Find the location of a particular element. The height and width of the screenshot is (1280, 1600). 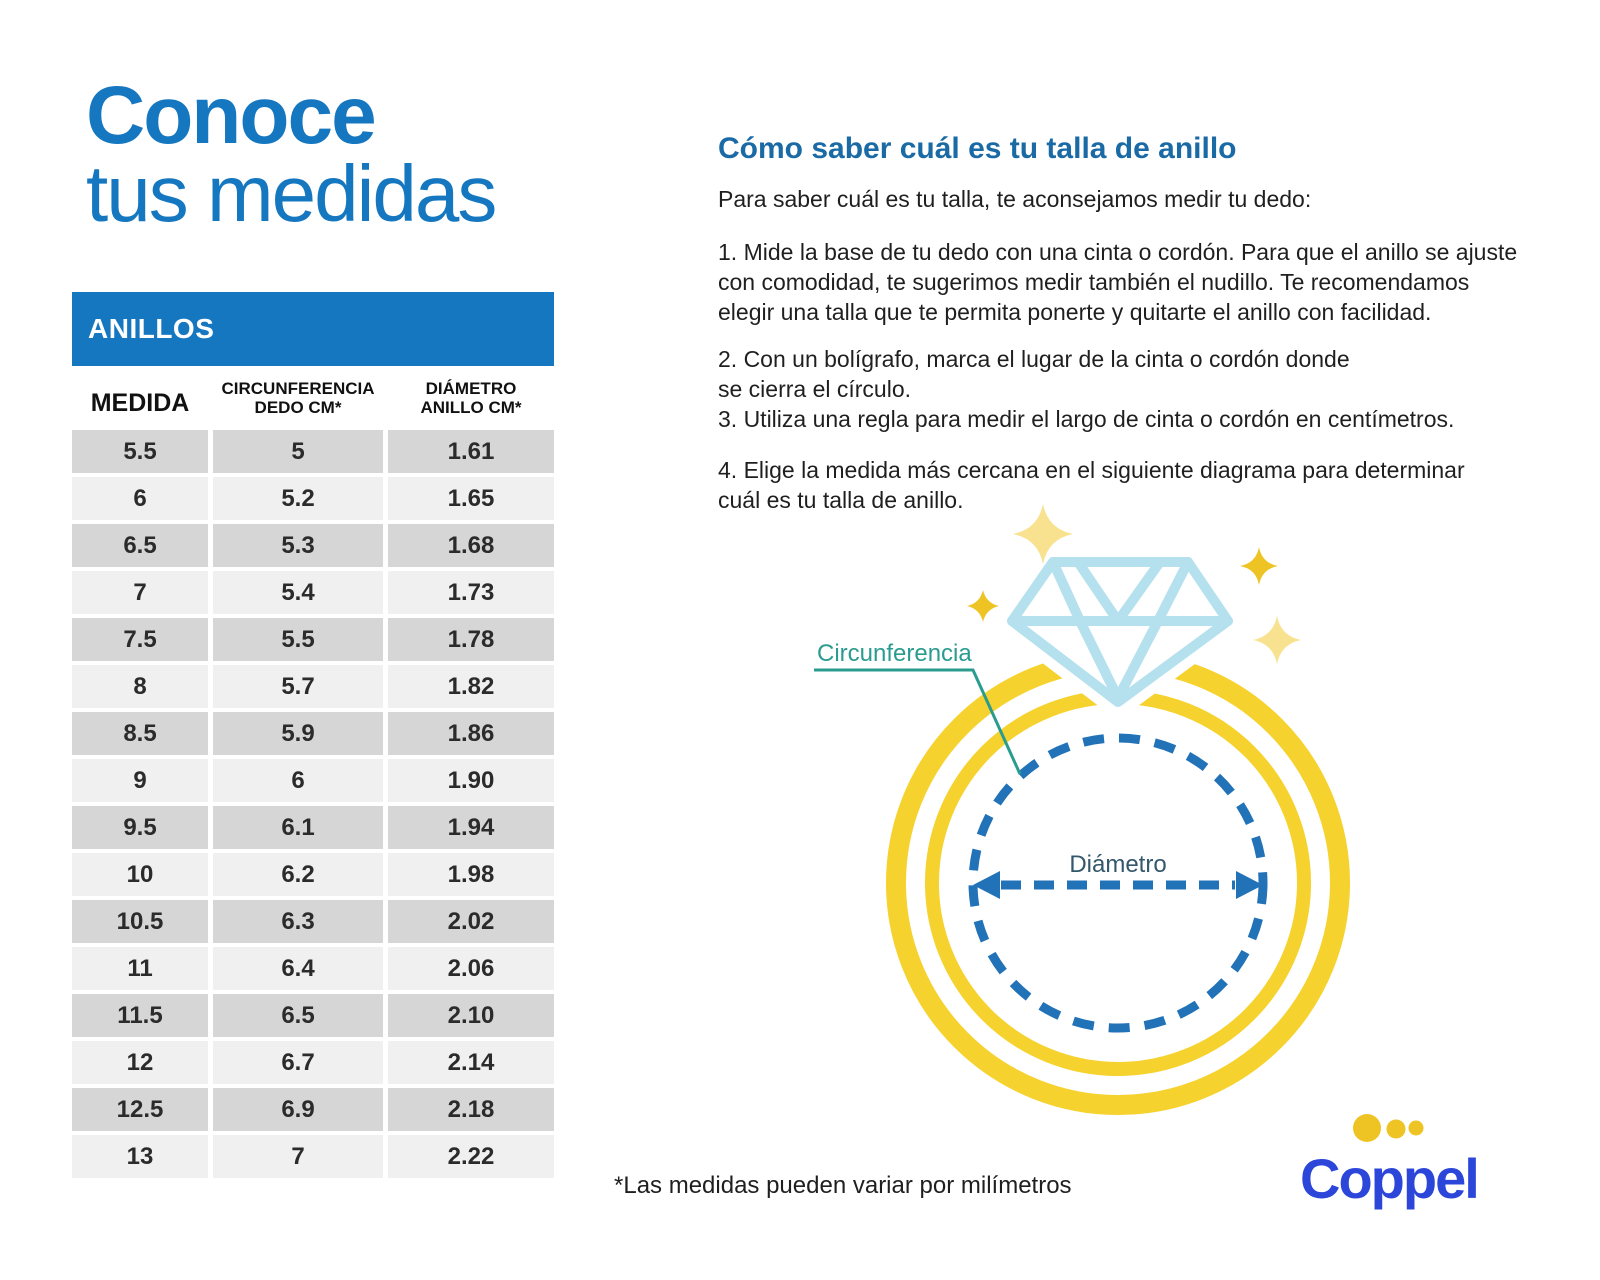

column-header-diametro: DIÁMETRO ANILLO CM* is located at coordinates (471, 398).